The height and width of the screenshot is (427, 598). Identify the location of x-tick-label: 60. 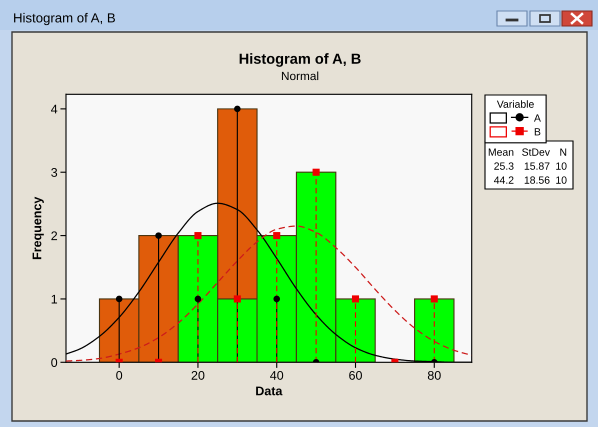
(355, 375).